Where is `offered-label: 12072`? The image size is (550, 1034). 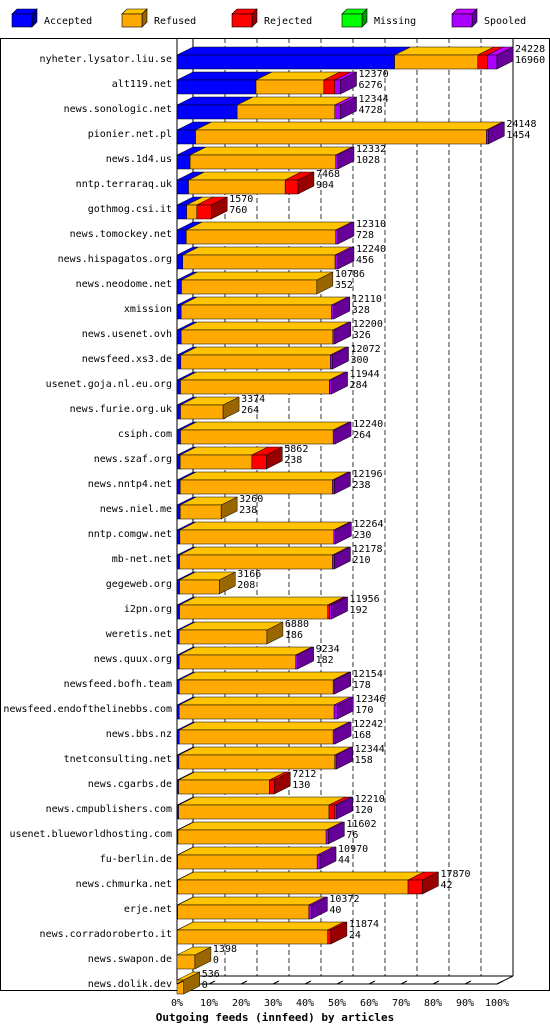 offered-label: 12072 is located at coordinates (366, 349).